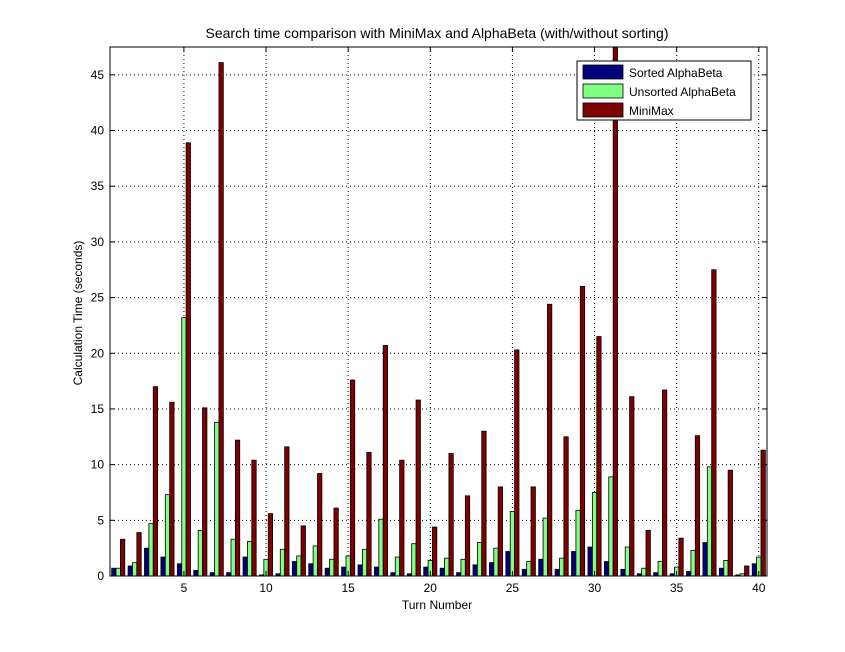 The width and height of the screenshot is (845, 652). What do you see at coordinates (431, 588) in the screenshot?
I see `x-tick-label: 20` at bounding box center [431, 588].